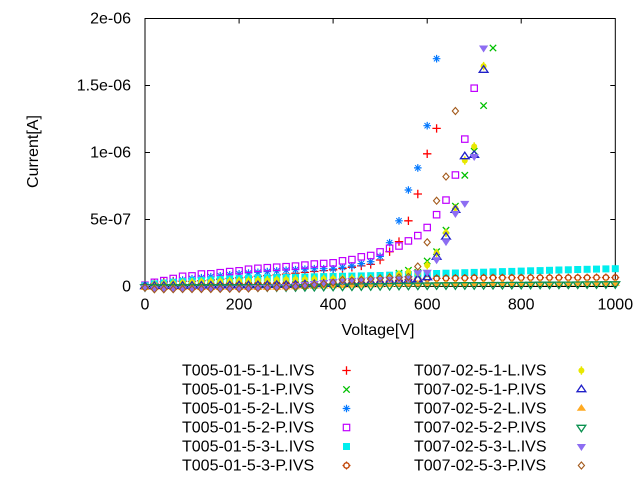 The image size is (640, 480). I want to click on svg-text: 1.5e-06, so click(104, 86).